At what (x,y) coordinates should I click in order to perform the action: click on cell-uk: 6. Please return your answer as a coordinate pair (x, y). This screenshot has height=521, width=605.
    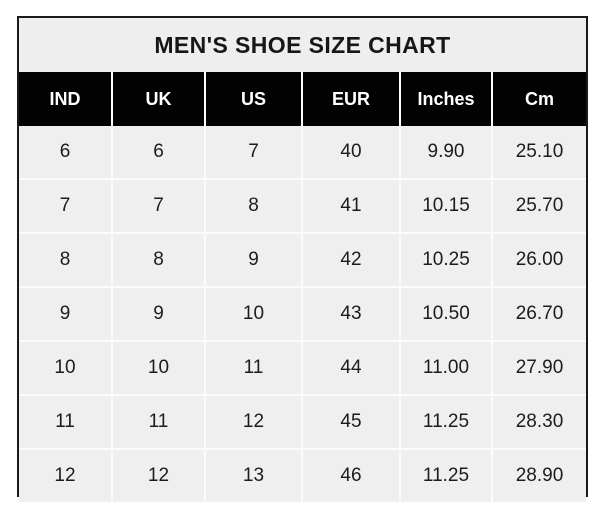
    Looking at the image, I should click on (159, 153).